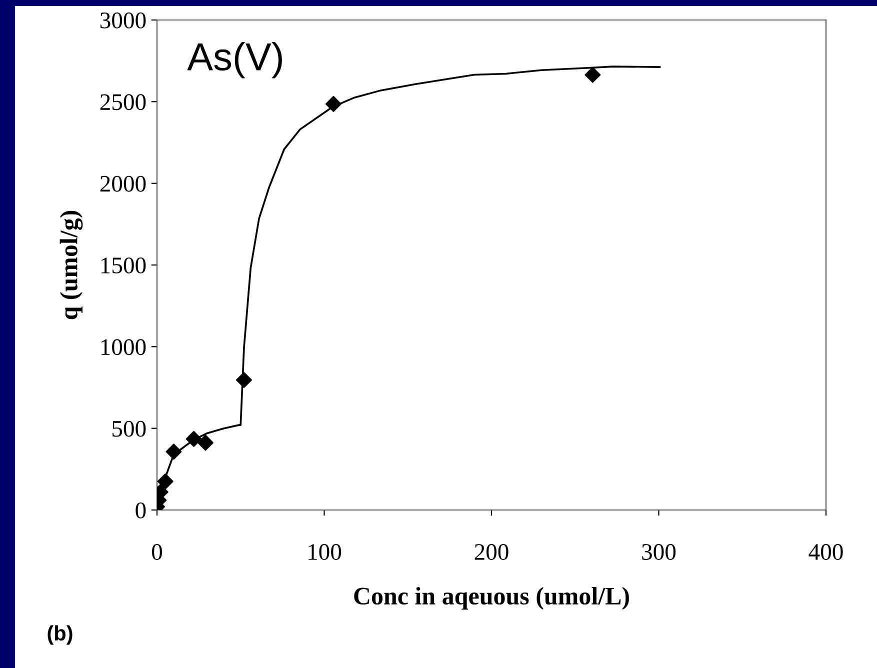 The height and width of the screenshot is (668, 877). I want to click on x-tick-label: 100, so click(325, 552).